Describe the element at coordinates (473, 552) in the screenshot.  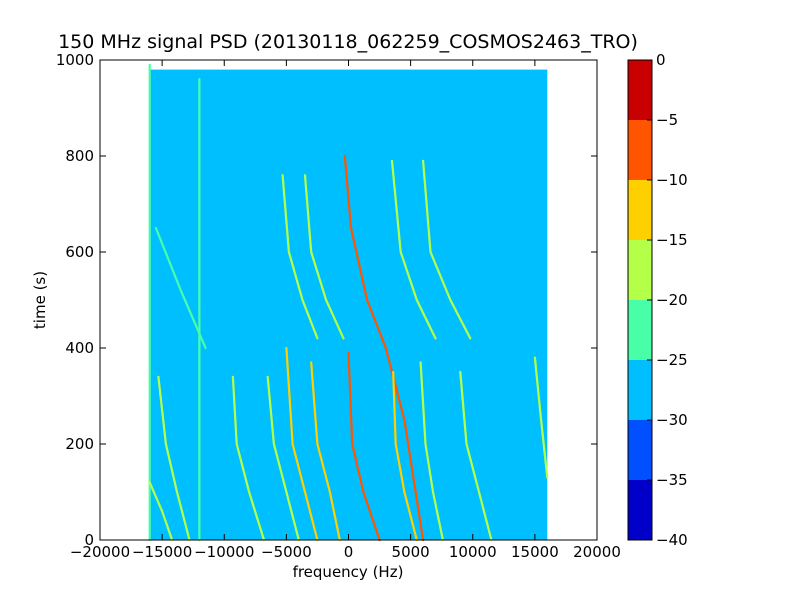
I see `x-tick-label: 10000` at that location.